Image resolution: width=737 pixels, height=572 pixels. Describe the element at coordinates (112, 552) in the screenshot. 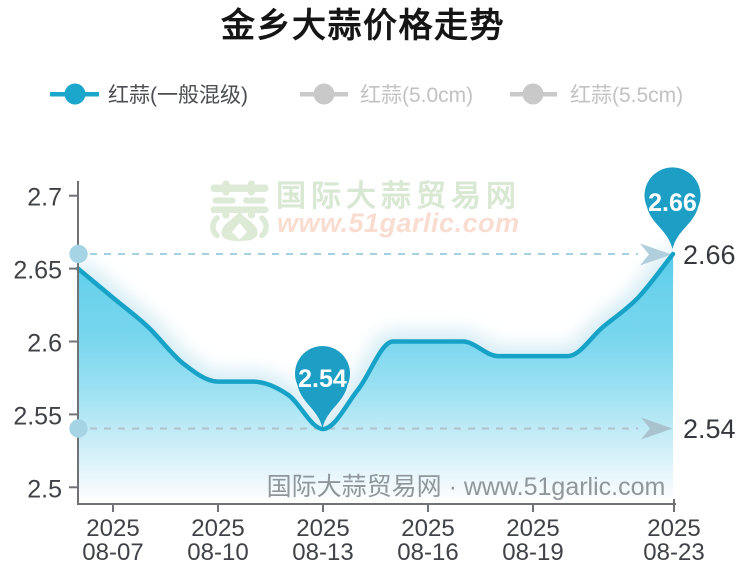

I see `svg-text: 08-07` at that location.